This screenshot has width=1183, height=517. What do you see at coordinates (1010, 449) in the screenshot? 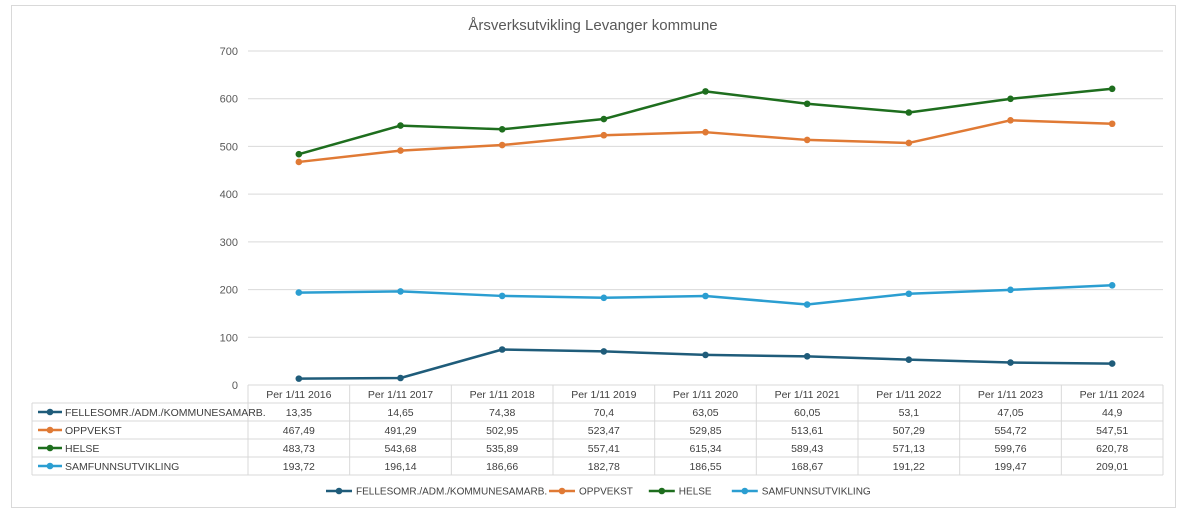
I see `table-cell: 599,76` at bounding box center [1010, 449].